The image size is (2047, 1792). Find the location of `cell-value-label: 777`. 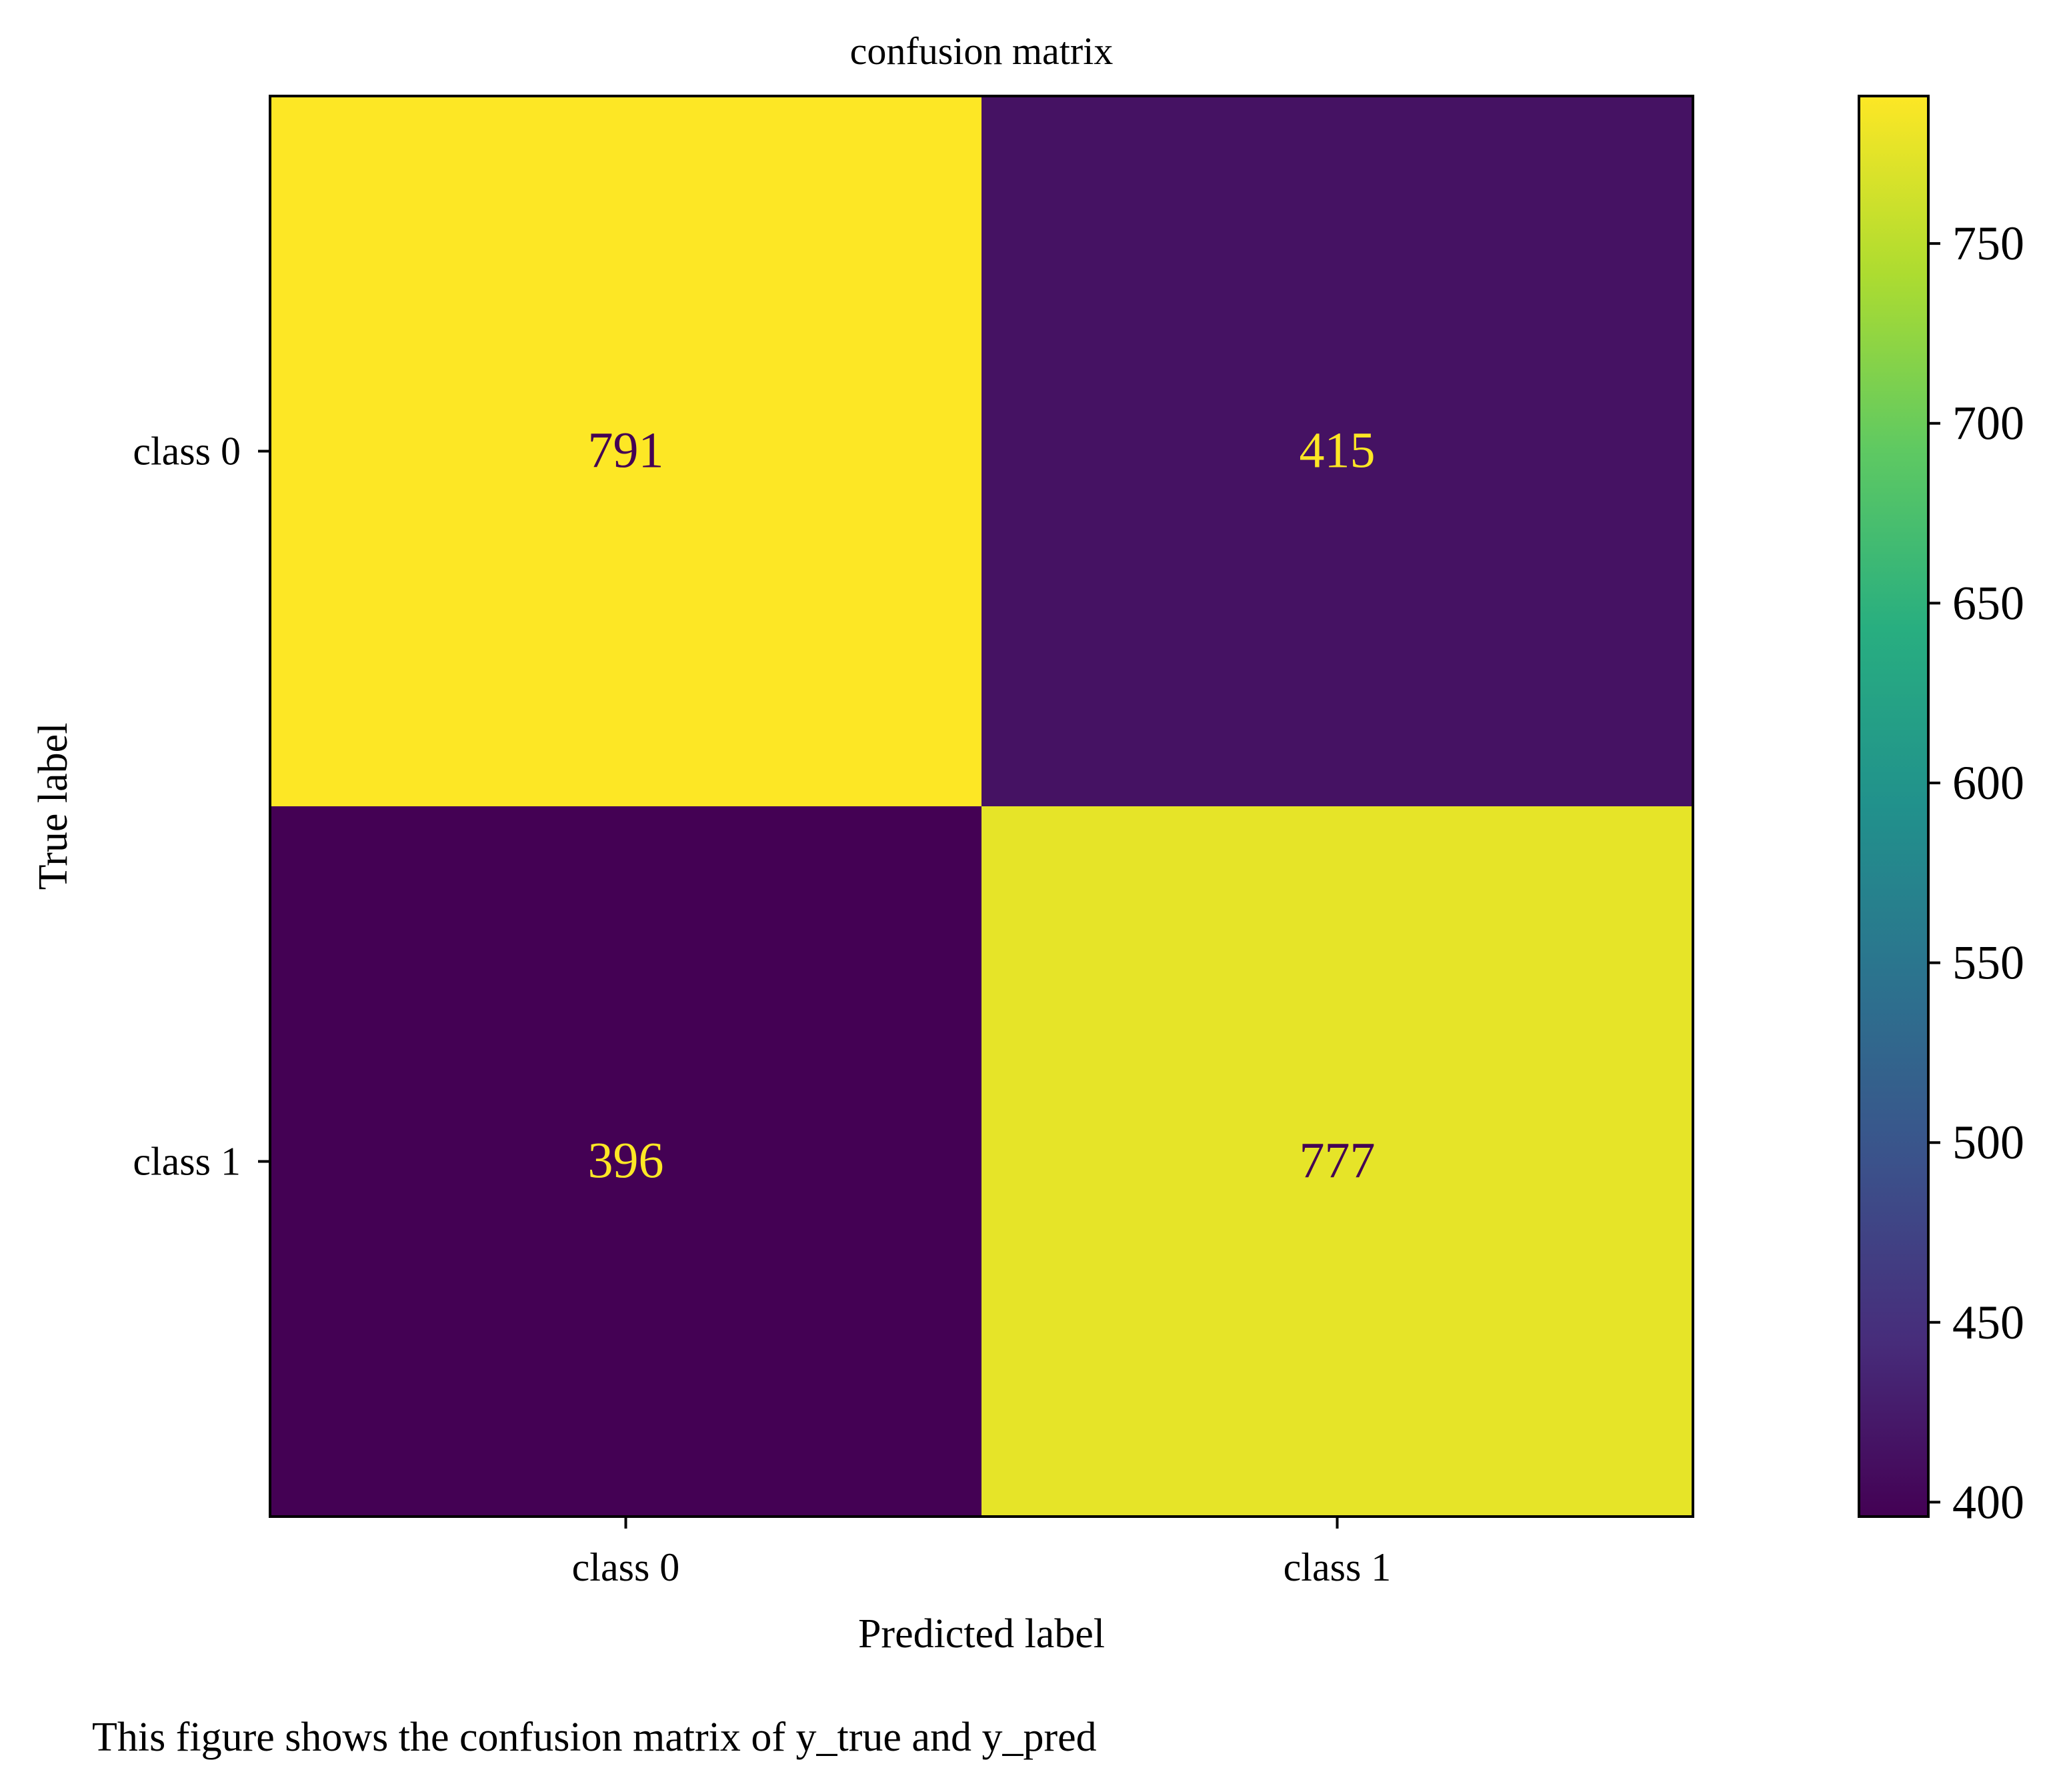

cell-value-label: 777 is located at coordinates (1338, 1161).